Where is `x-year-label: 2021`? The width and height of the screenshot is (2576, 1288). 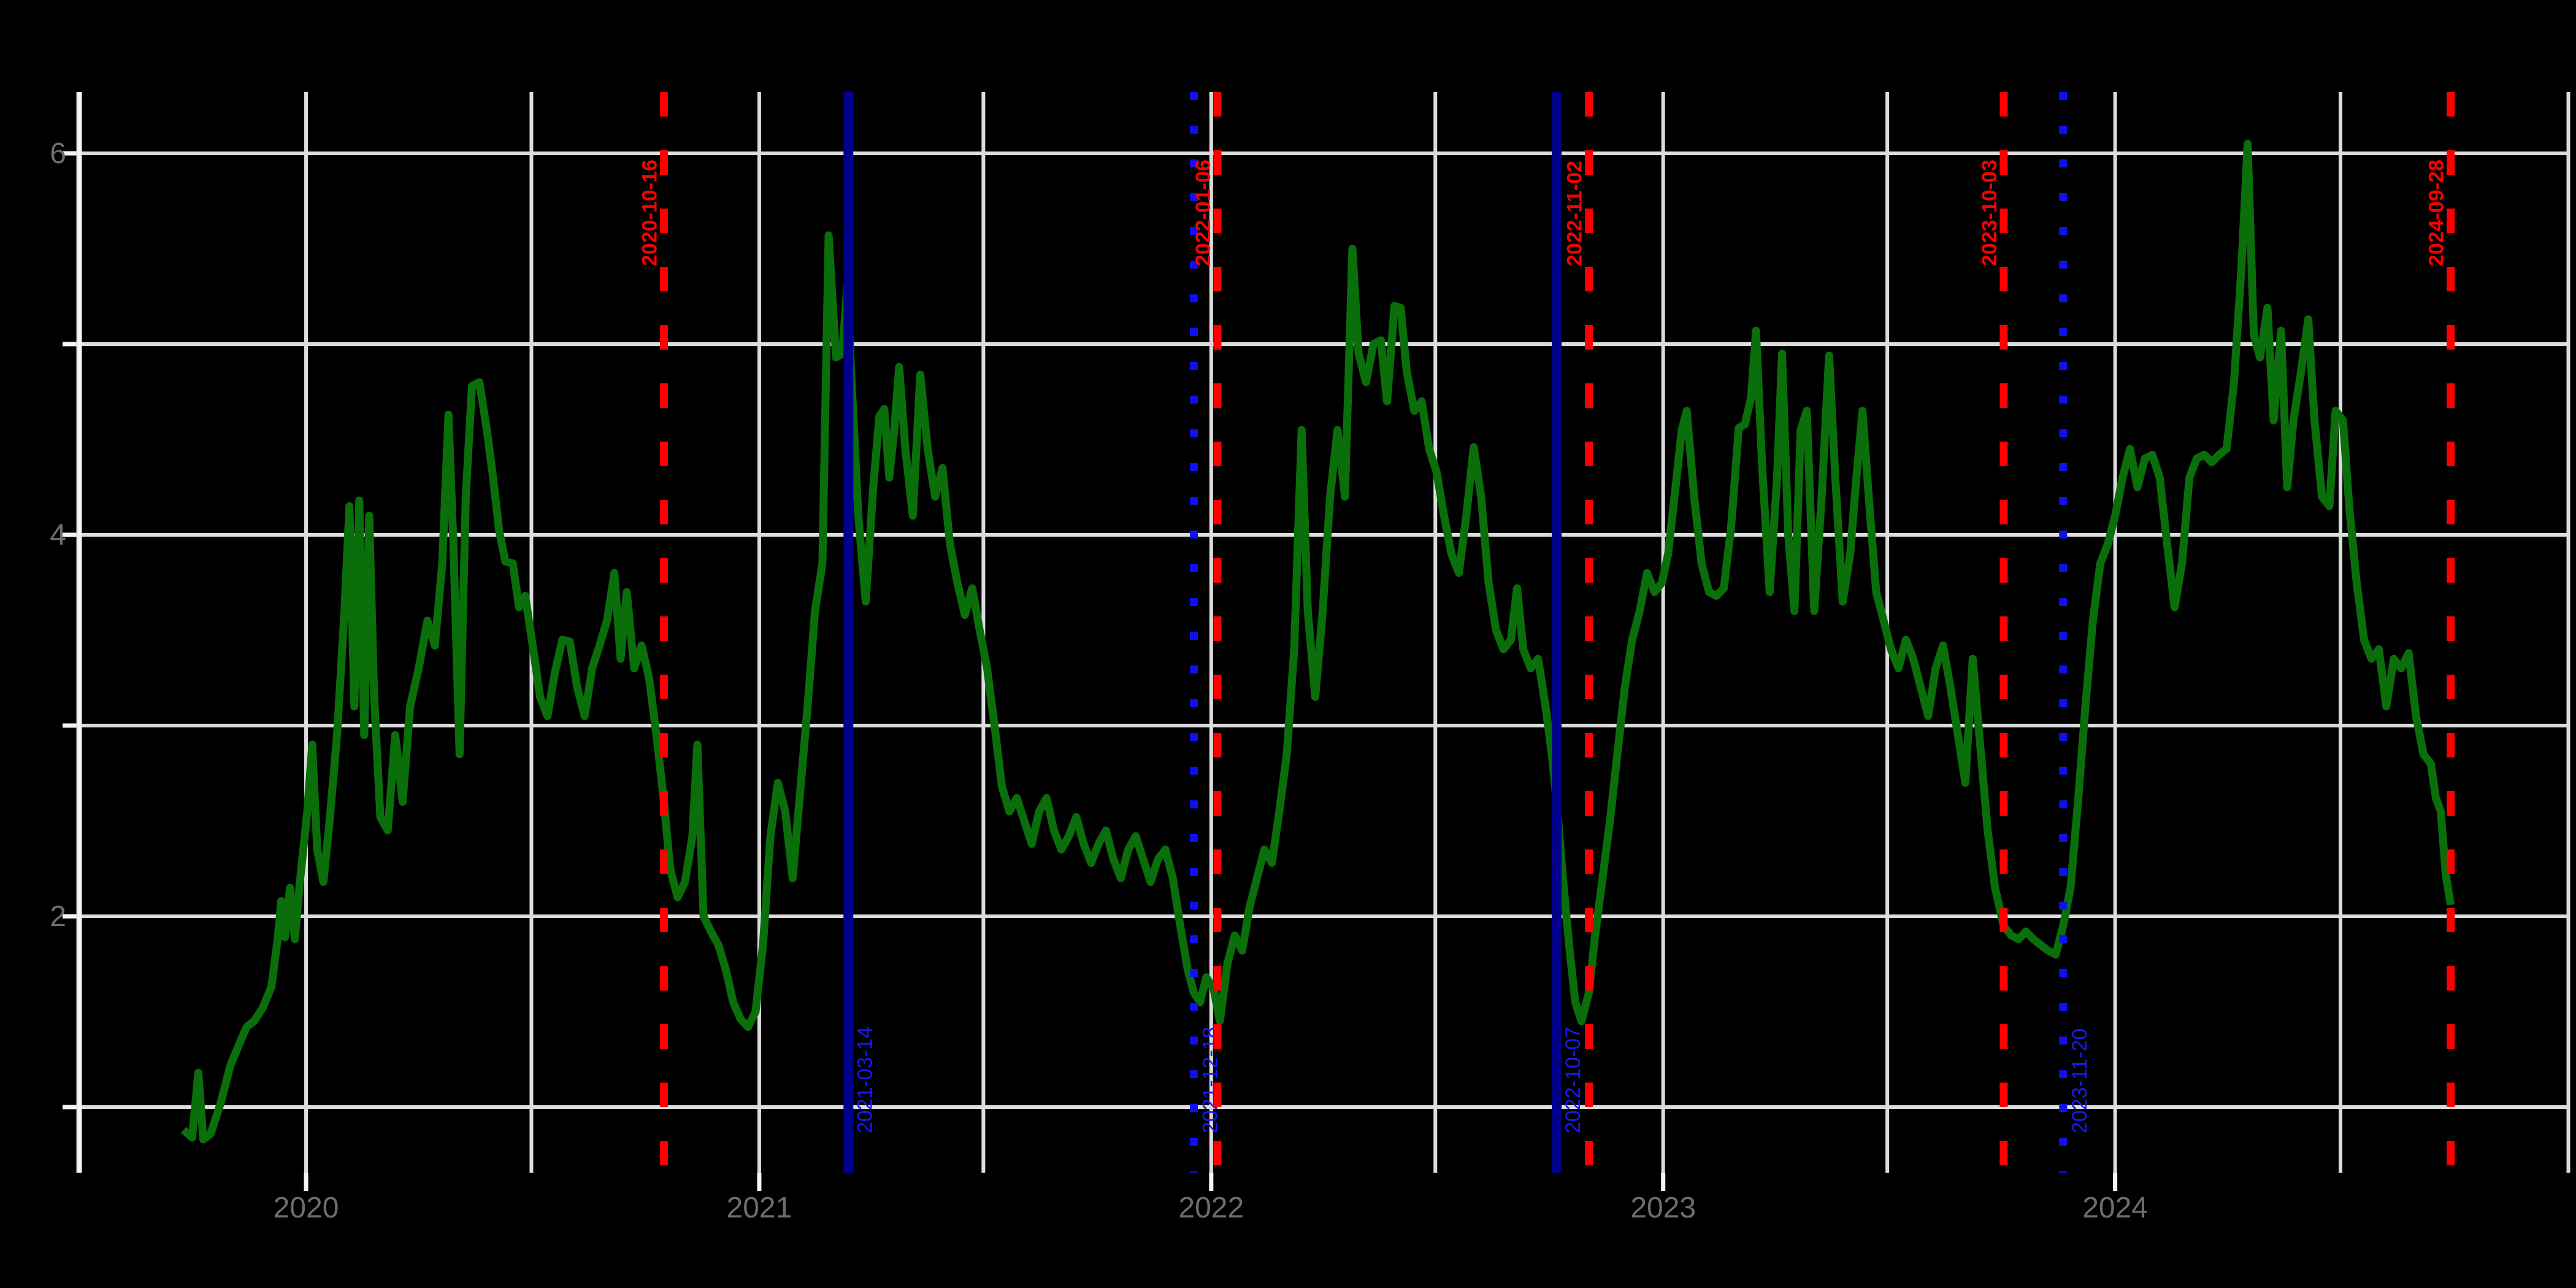
x-year-label: 2021 is located at coordinates (759, 1208).